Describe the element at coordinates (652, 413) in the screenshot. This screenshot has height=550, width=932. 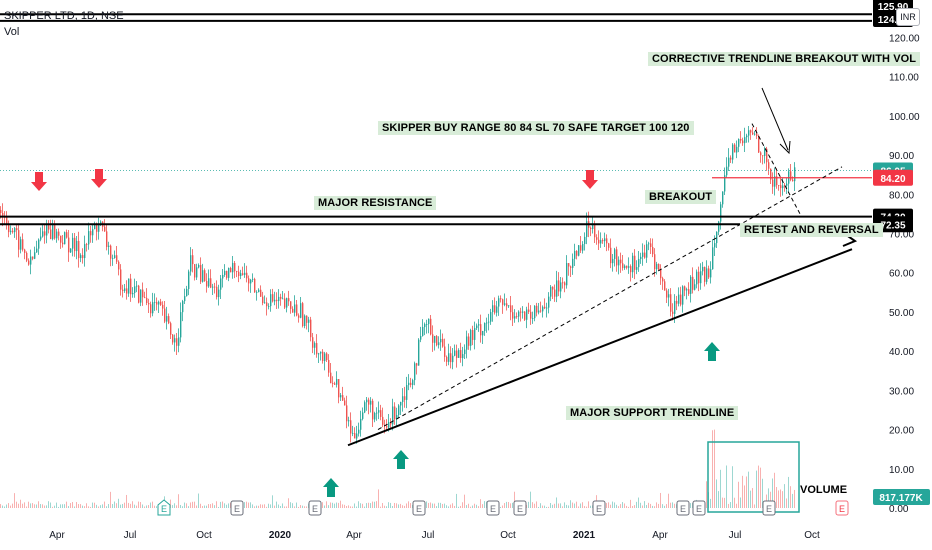
I see `annotation-support-trendline: MAJOR SUPPORT TRENDLINE` at that location.